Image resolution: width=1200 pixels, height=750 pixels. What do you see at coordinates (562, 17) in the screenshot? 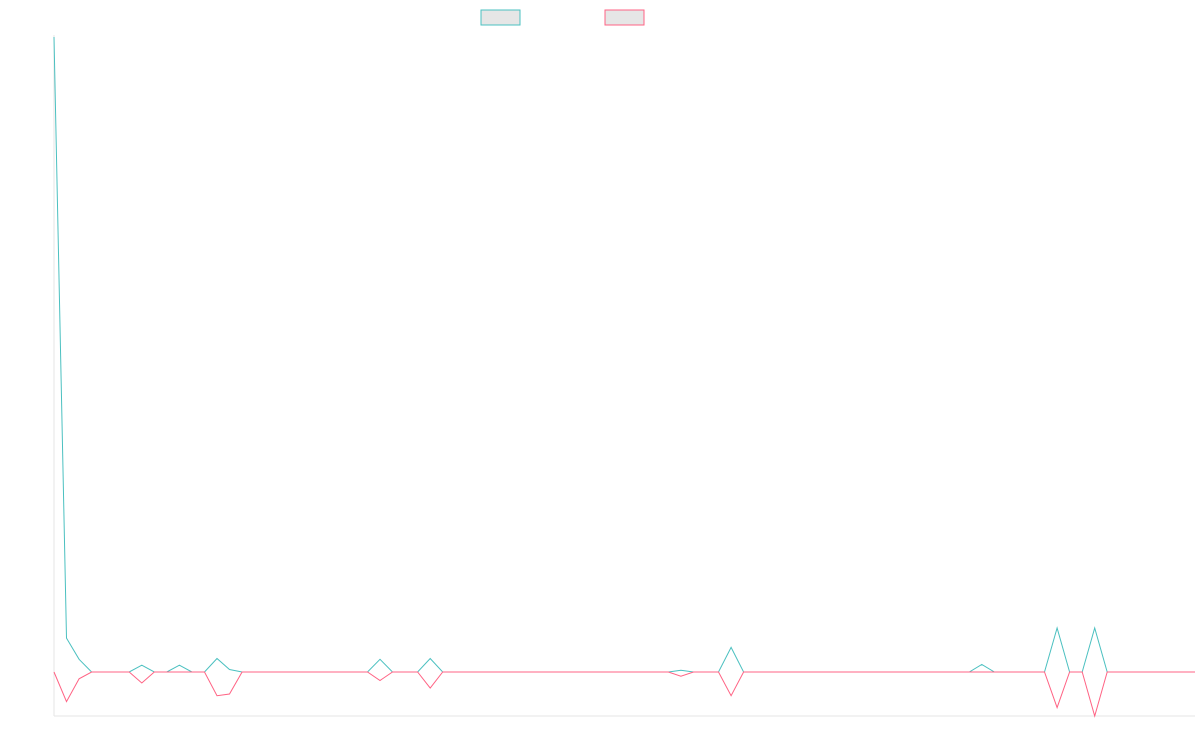
I see `legend` at bounding box center [562, 17].